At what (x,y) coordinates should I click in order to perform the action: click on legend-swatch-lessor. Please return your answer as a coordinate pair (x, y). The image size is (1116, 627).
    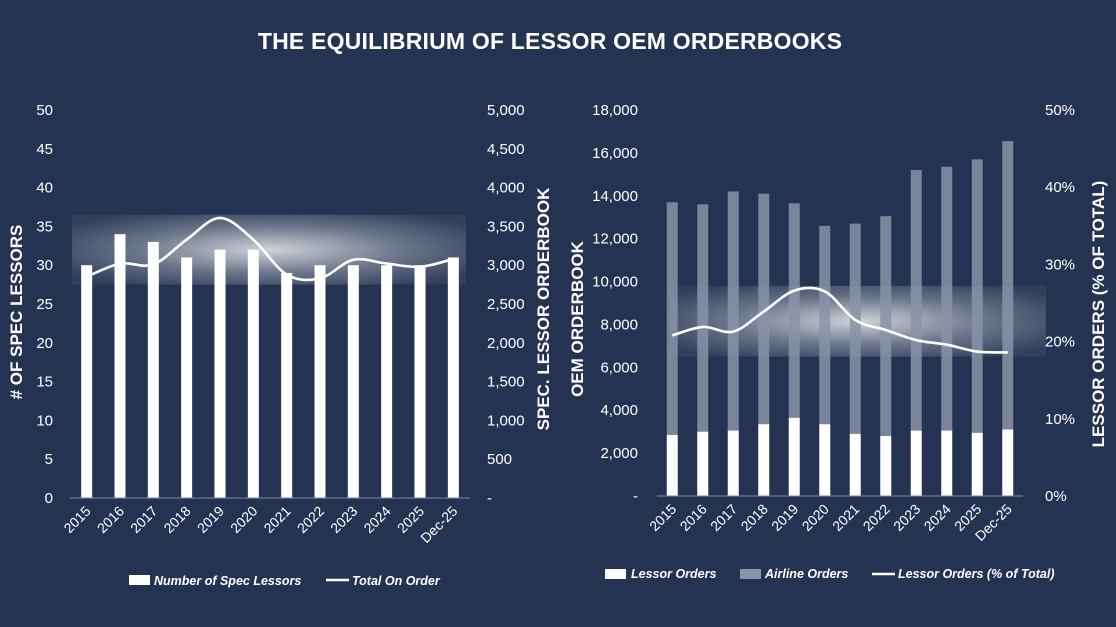
    Looking at the image, I should click on (615, 574).